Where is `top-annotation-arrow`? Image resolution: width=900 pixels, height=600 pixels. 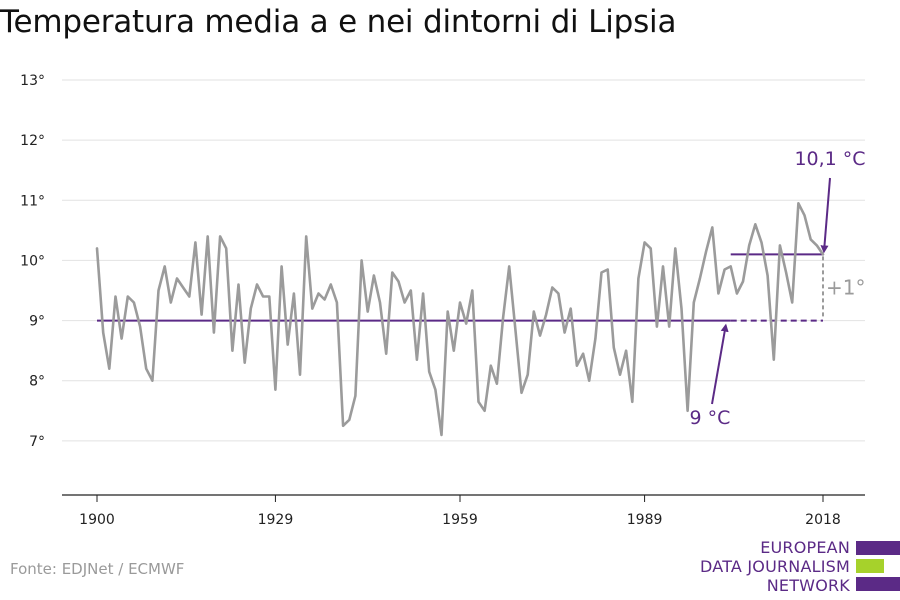
top-annotation-arrow is located at coordinates (825, 215).